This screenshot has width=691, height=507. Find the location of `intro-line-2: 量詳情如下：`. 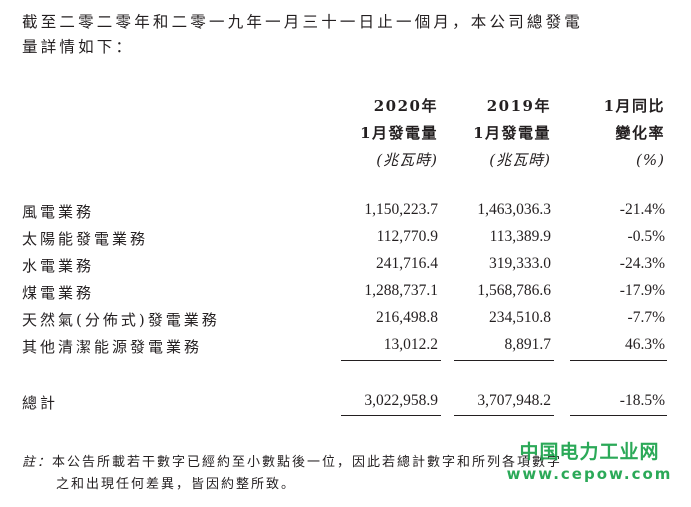

intro-line-2: 量詳情如下： is located at coordinates (78, 47).